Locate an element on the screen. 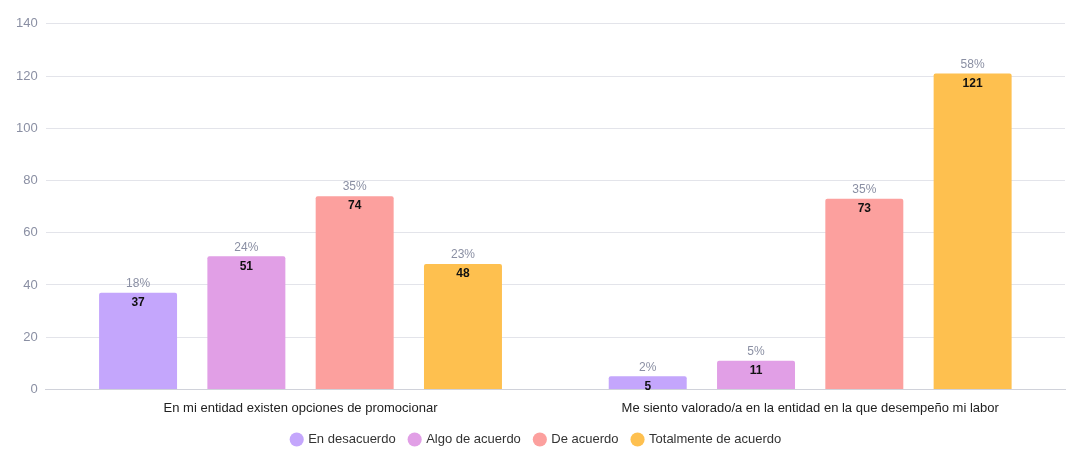  y-tick-label: 100 is located at coordinates (26, 127).